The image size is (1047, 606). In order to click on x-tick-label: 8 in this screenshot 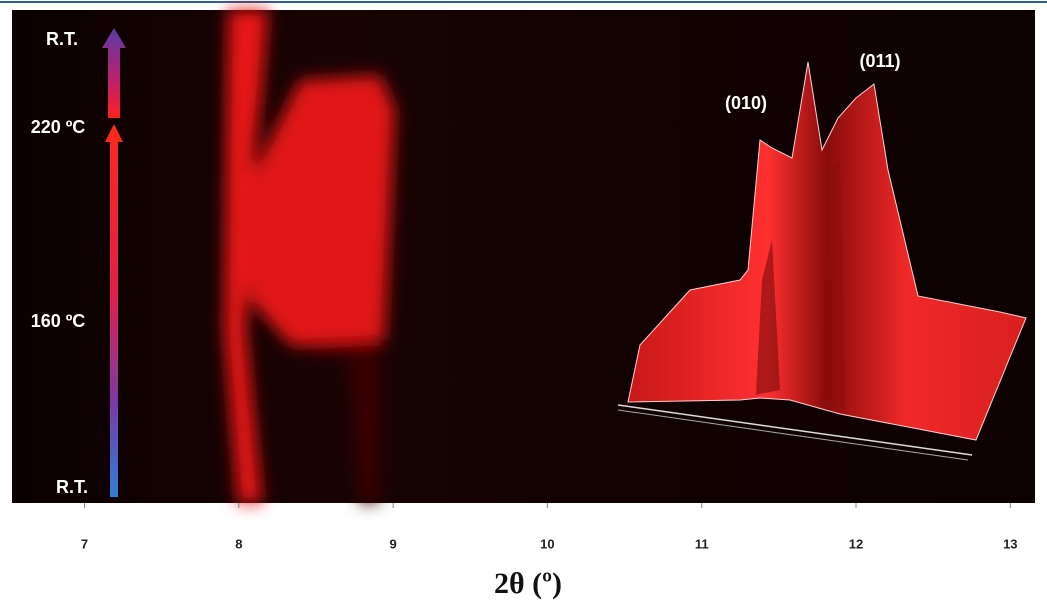, I will do `click(238, 543)`.